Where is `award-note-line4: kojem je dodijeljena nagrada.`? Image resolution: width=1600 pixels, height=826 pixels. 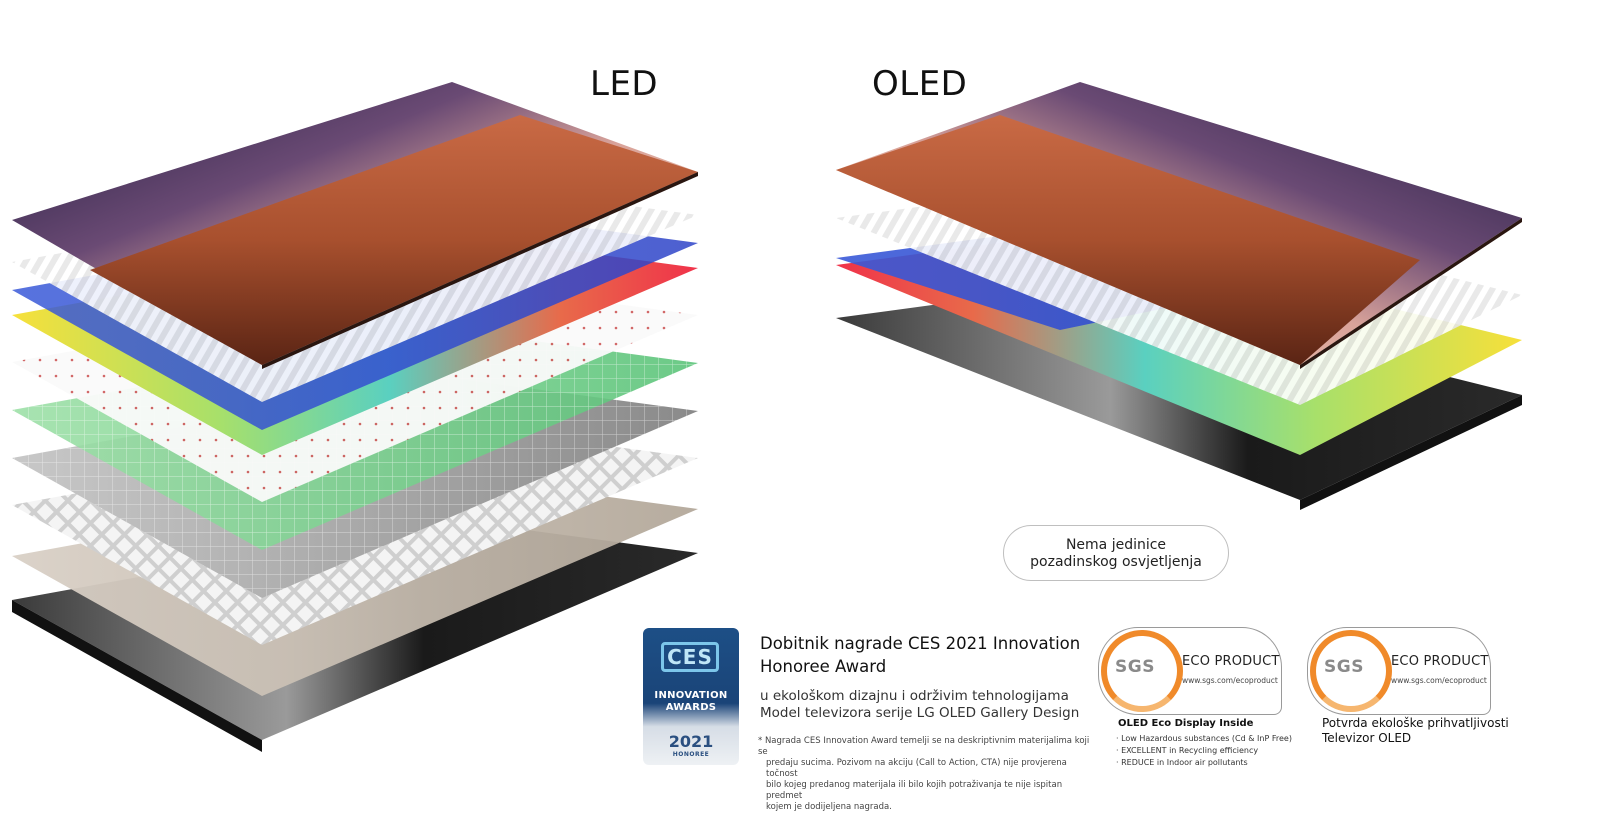 award-note-line4: kojem je dodijeljena nagrada. is located at coordinates (829, 807).